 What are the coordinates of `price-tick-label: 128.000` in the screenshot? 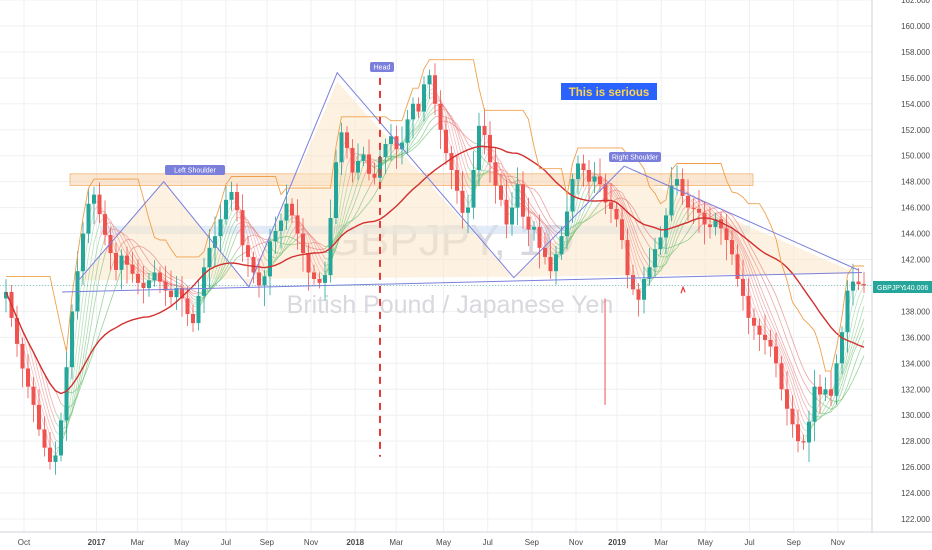 It's located at (915, 441).